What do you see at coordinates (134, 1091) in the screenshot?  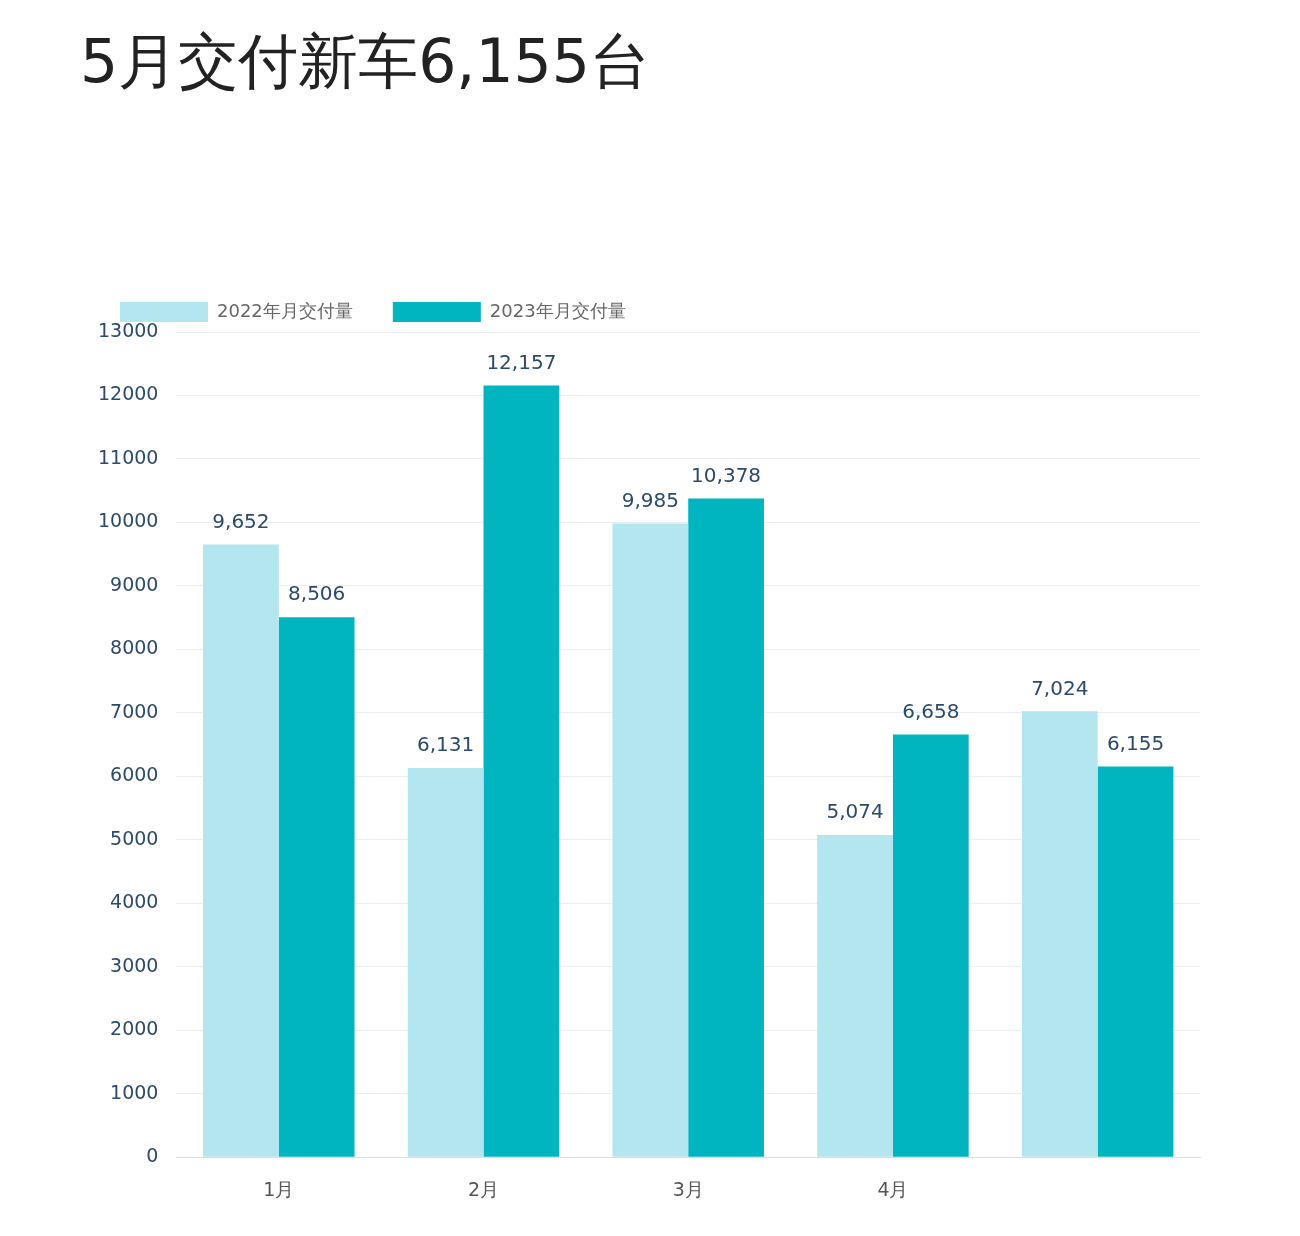 I see `y-tick-label: 1000` at bounding box center [134, 1091].